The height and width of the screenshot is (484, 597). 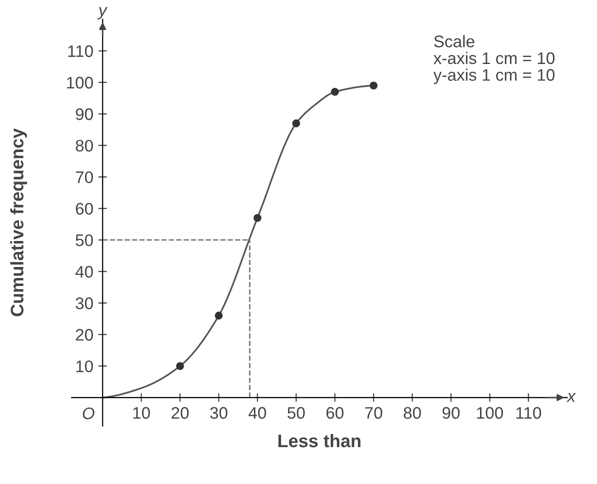 I want to click on x-axis-title: Less than, so click(x=319, y=441).